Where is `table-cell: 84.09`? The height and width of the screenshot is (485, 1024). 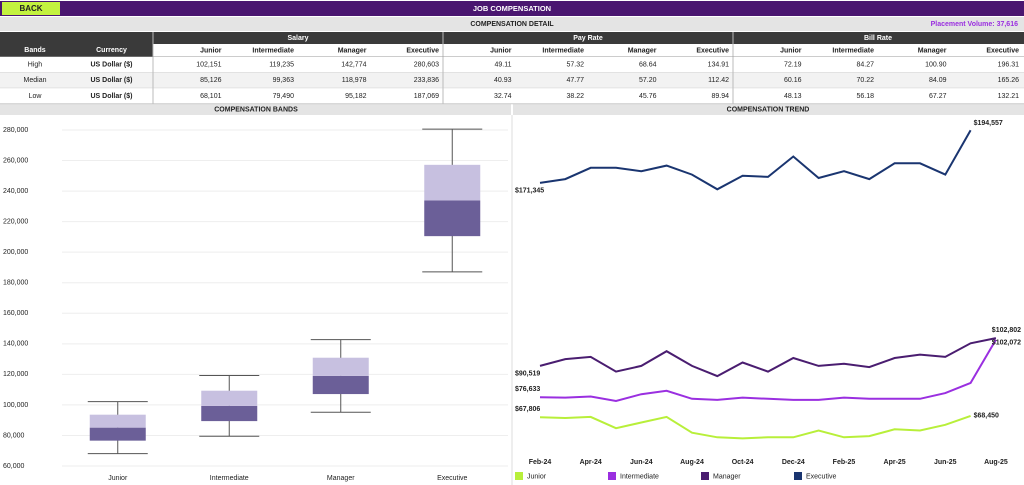 table-cell: 84.09 is located at coordinates (938, 80).